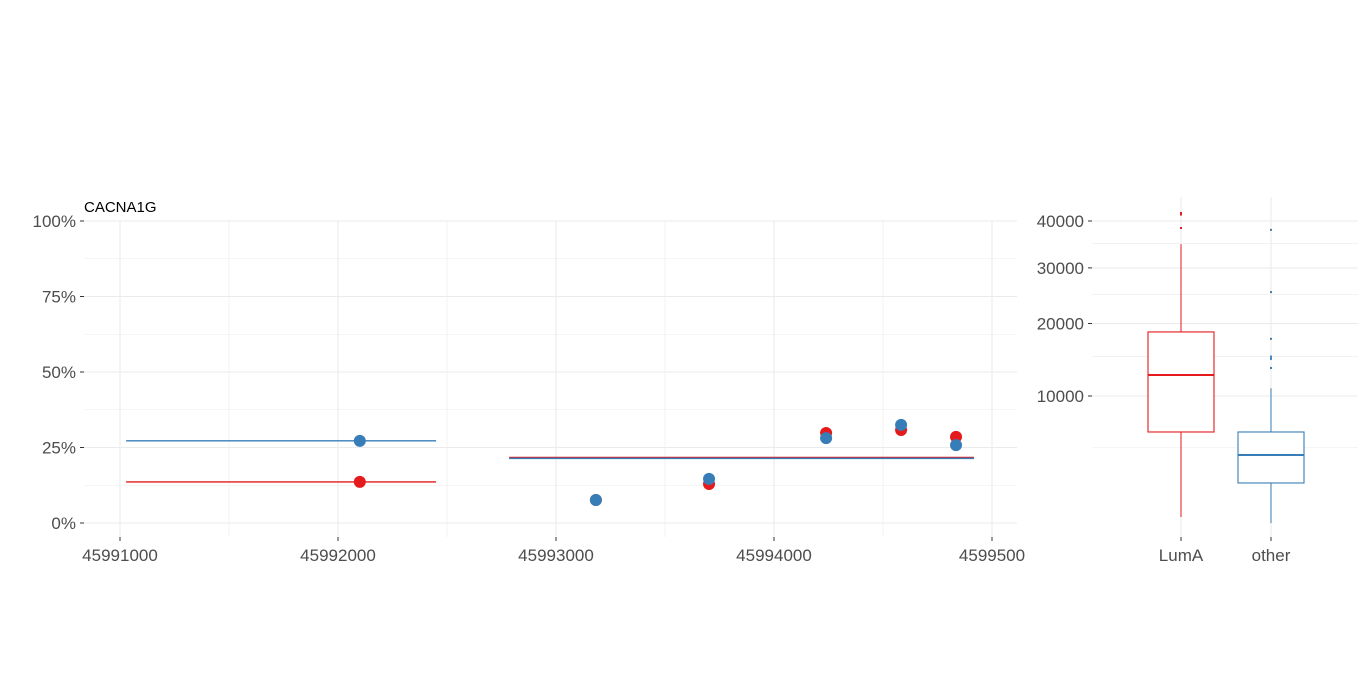 Image resolution: width=1366 pixels, height=685 pixels. Describe the element at coordinates (359, 481) in the screenshot. I see `point-luma` at that location.